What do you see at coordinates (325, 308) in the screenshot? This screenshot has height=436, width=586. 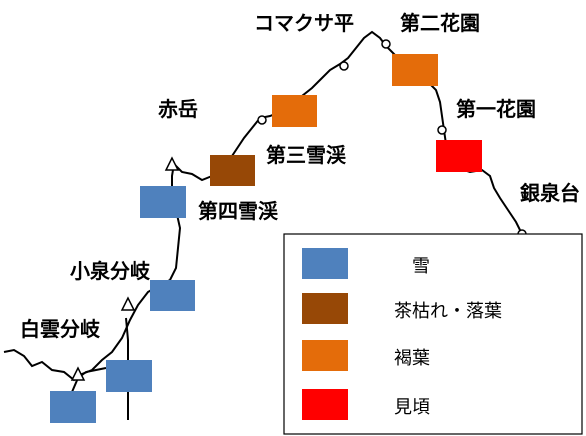 I see `legend-swatch-withered` at bounding box center [325, 308].